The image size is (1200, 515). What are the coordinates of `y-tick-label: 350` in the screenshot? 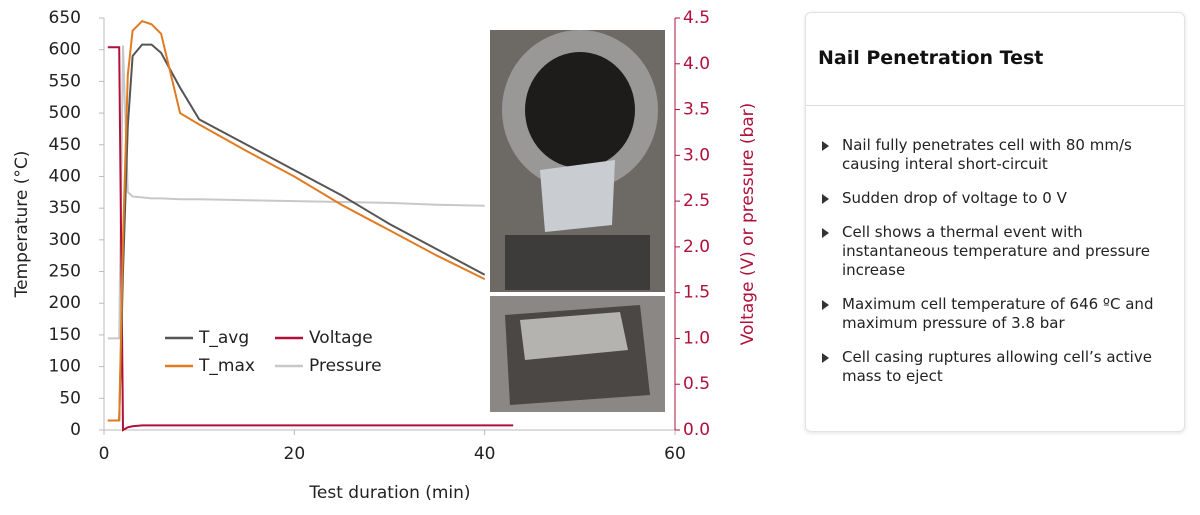 It's located at (65, 208).